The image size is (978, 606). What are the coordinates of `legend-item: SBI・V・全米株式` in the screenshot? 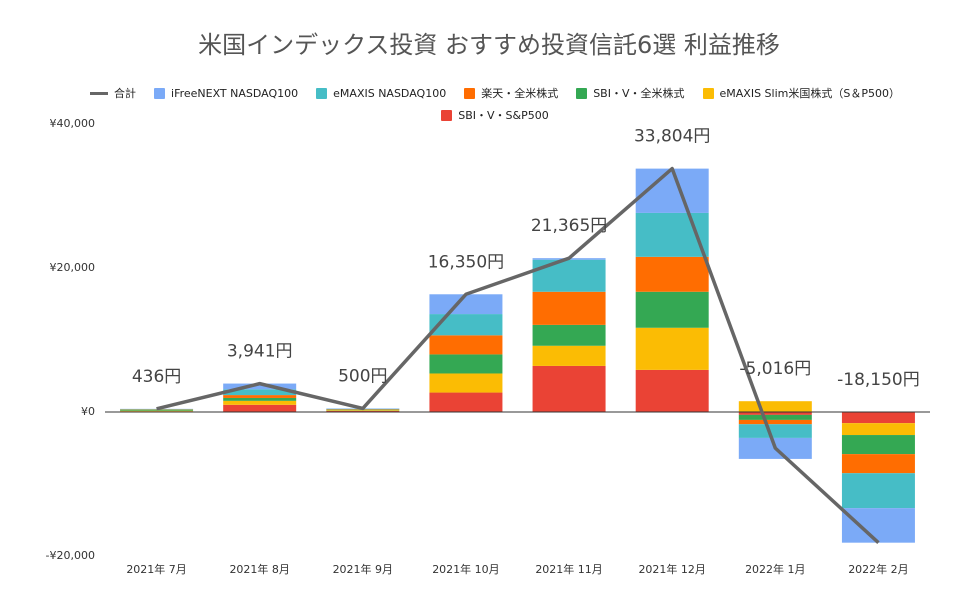 It's located at (630, 93).